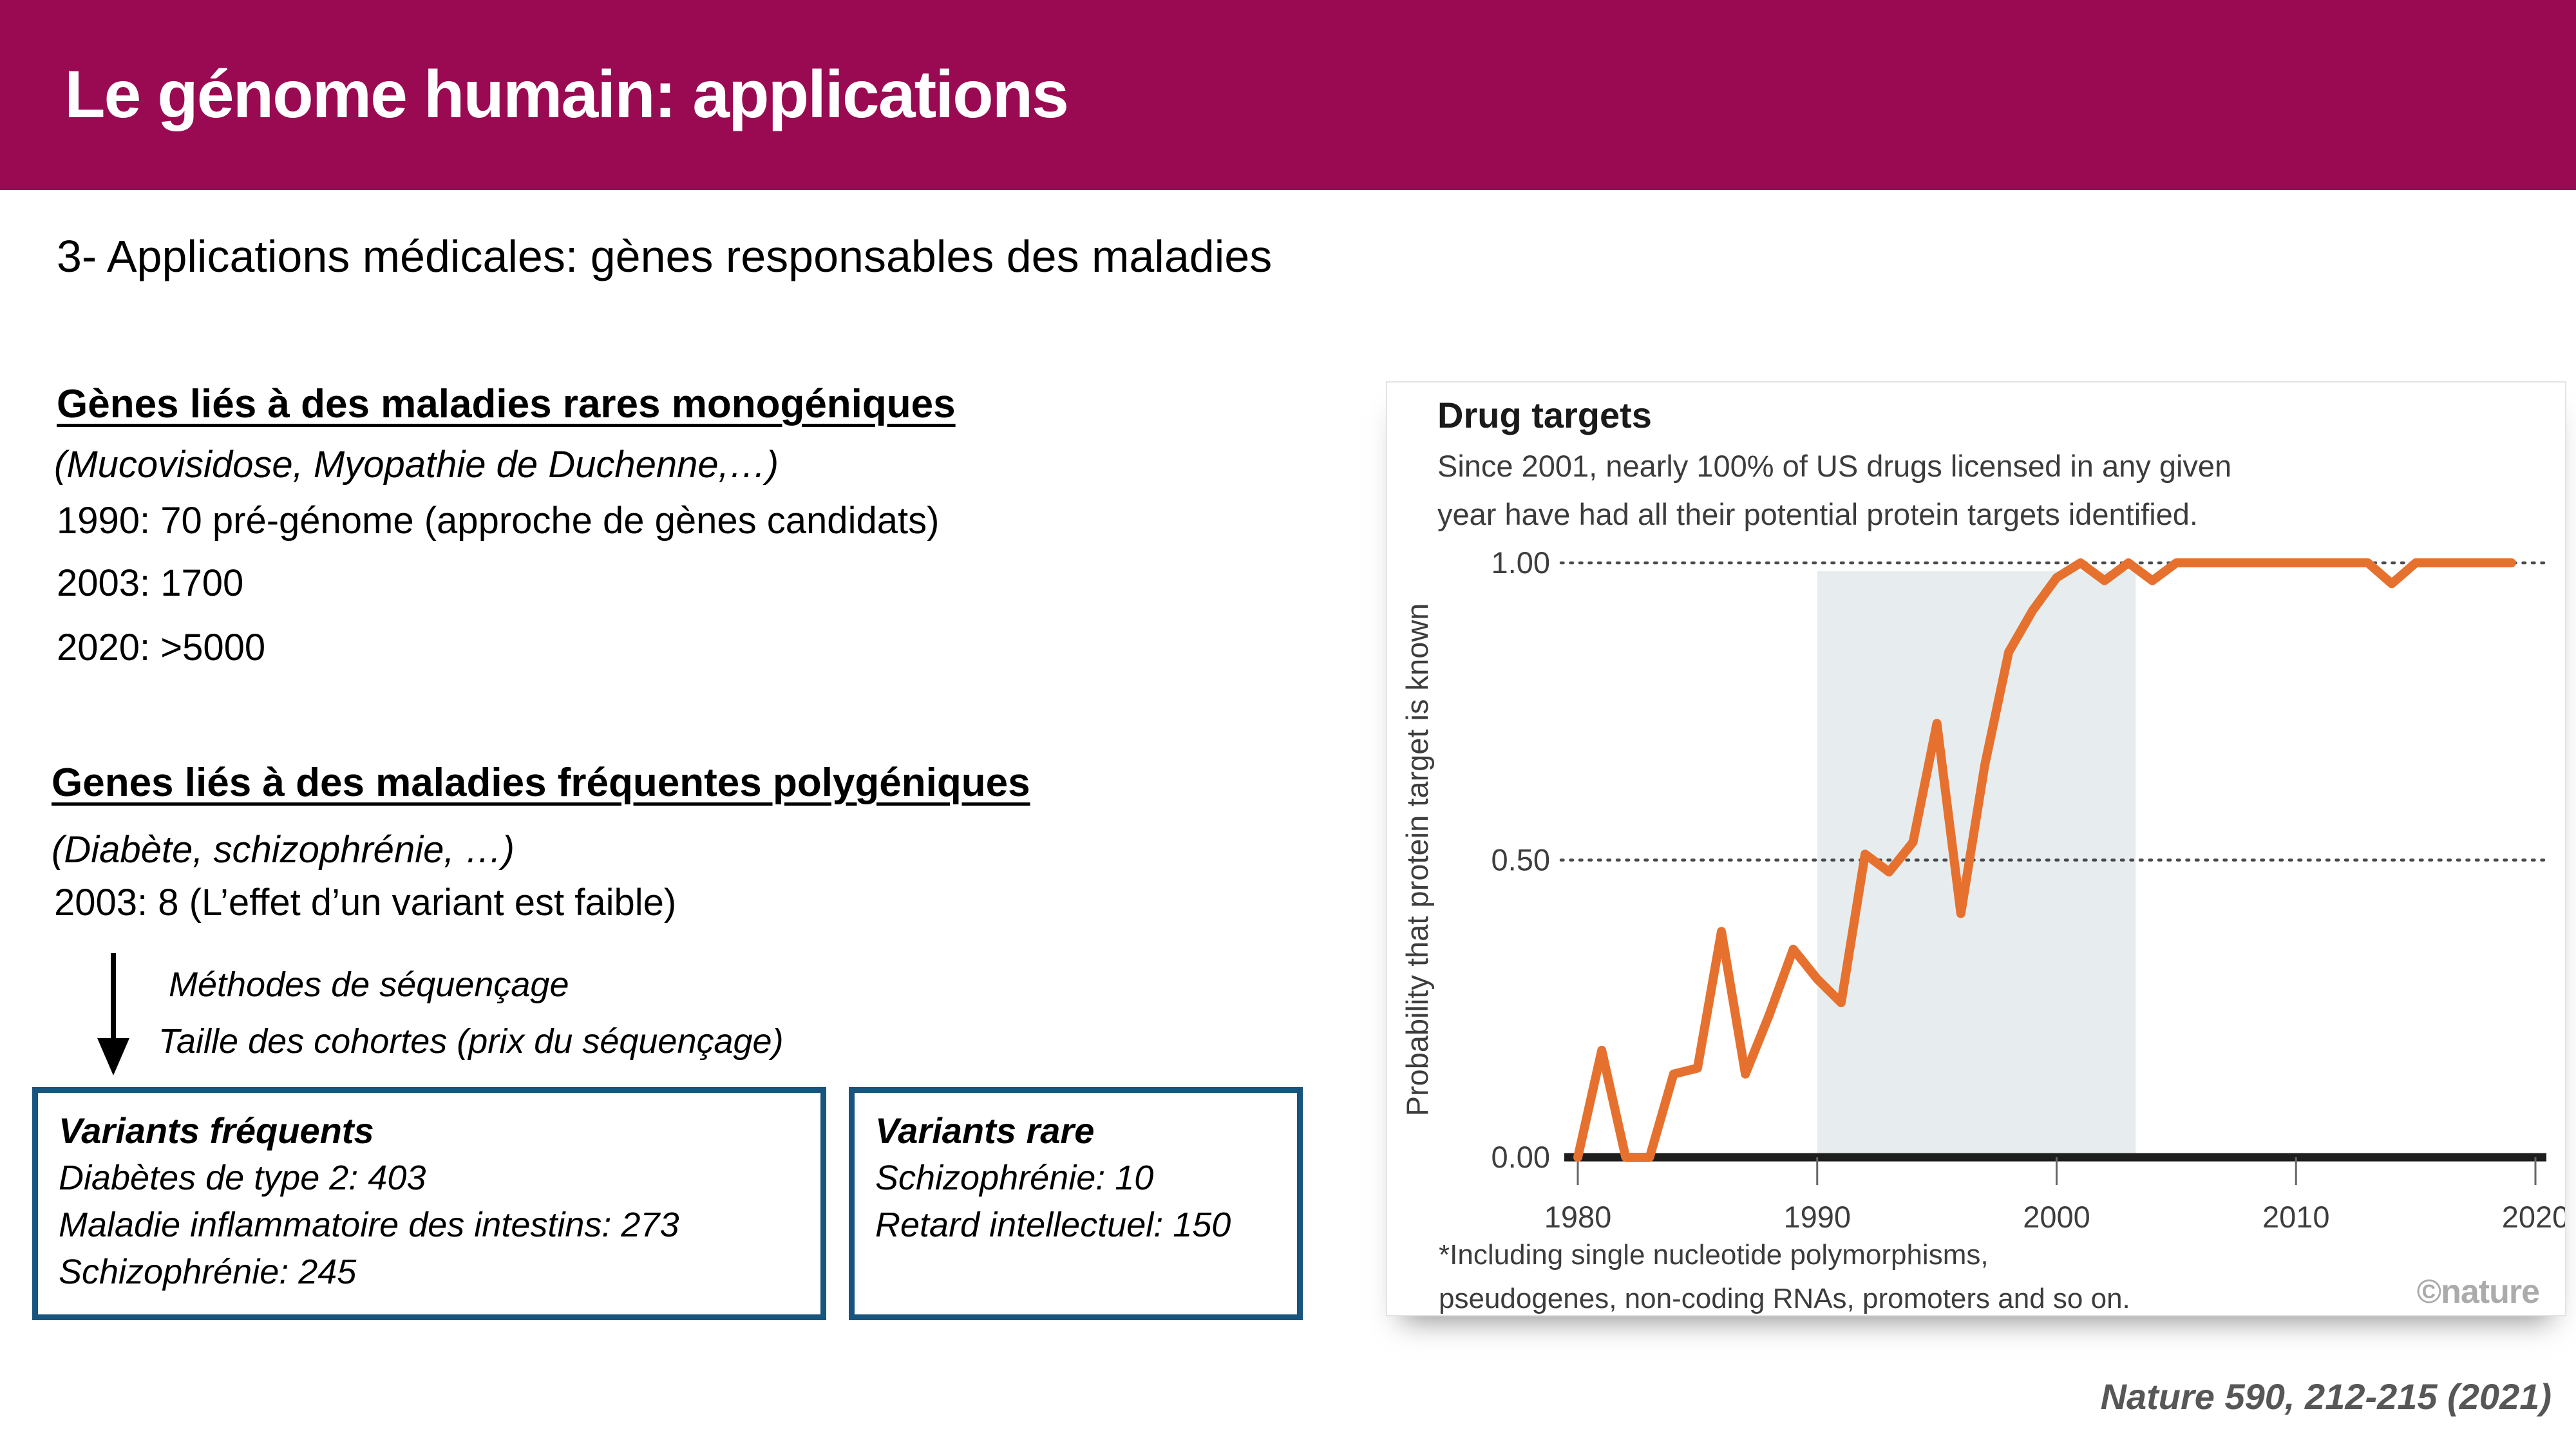 The height and width of the screenshot is (1449, 2576). I want to click on x-tick-label: 1990, so click(1817, 1217).